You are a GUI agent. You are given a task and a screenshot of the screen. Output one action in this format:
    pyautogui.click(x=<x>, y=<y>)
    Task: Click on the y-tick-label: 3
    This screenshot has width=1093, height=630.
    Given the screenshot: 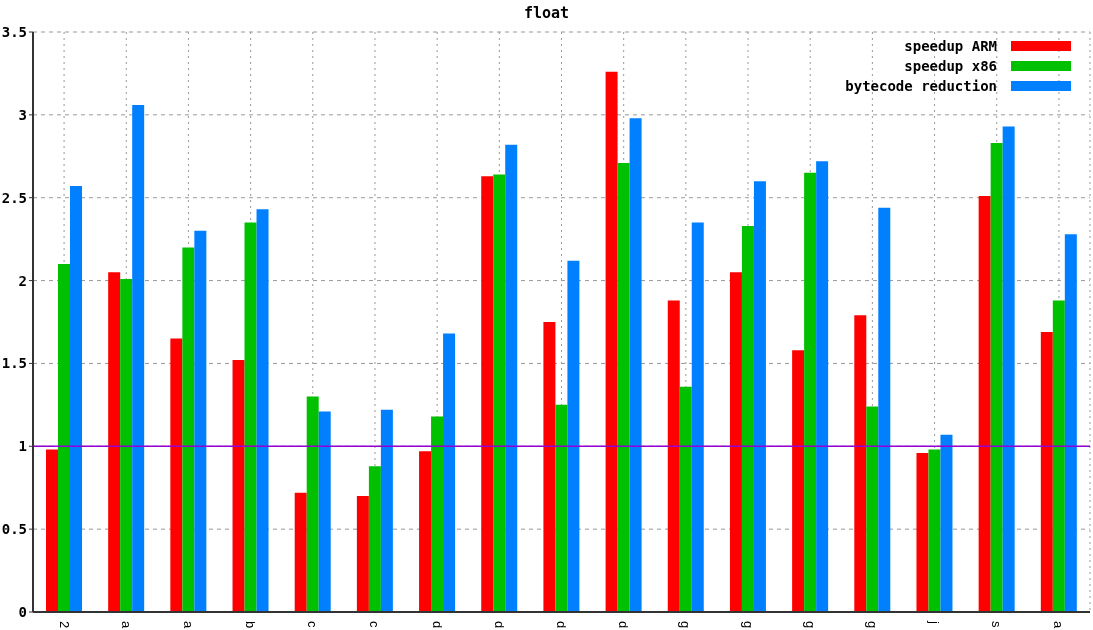 What is the action you would take?
    pyautogui.click(x=22, y=114)
    